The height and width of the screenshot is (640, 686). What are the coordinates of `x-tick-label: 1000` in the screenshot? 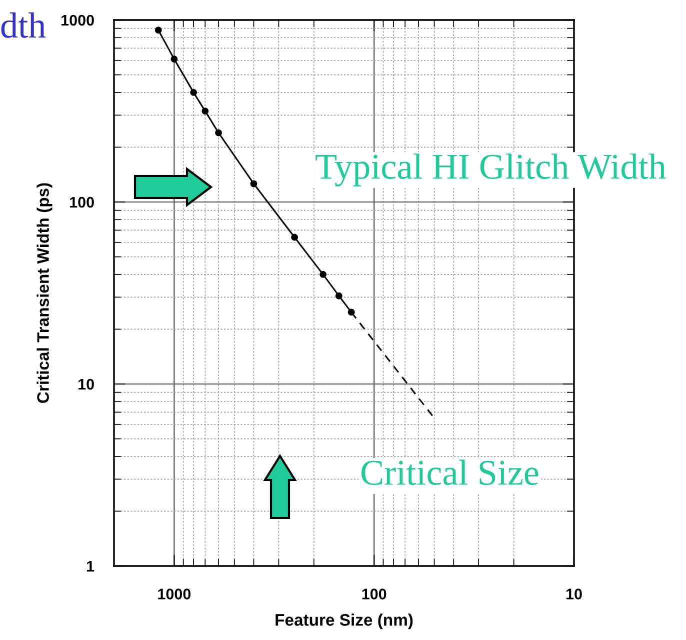 It's located at (174, 594).